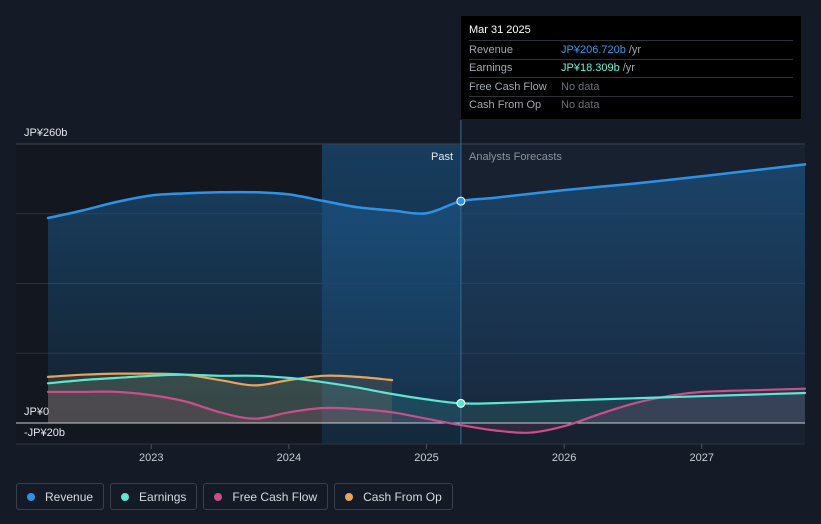 This screenshot has width=821, height=524. I want to click on tooltip-markers, so click(461, 302).